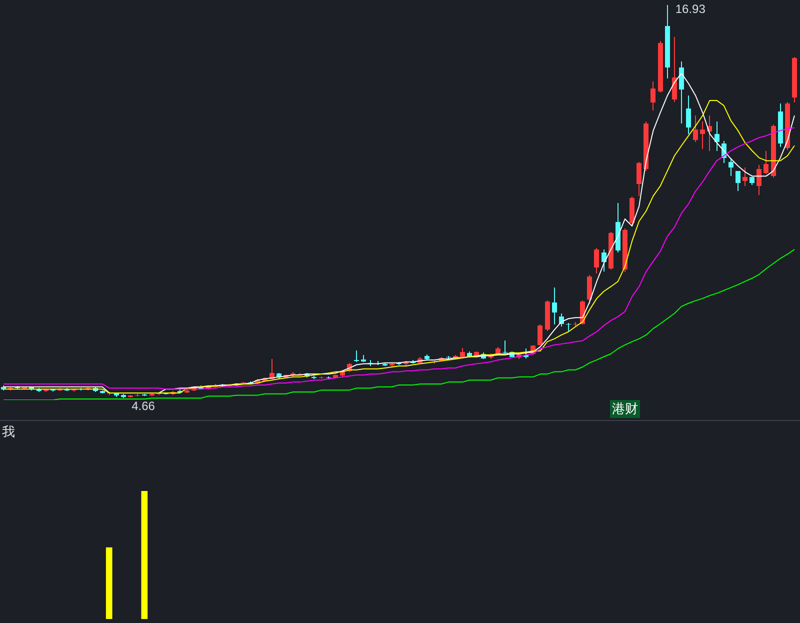 The width and height of the screenshot is (800, 623). Describe the element at coordinates (8, 432) in the screenshot. I see `chart-title: 我` at that location.